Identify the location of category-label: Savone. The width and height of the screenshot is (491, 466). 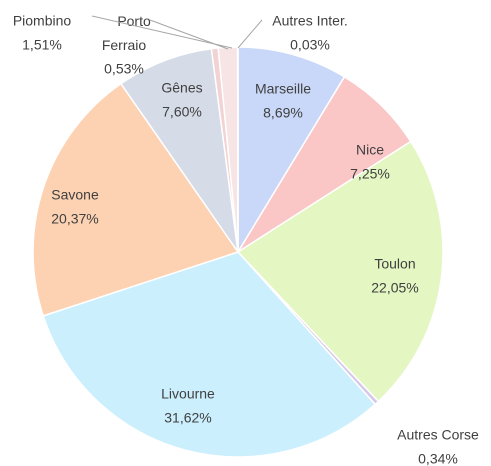
(75, 195).